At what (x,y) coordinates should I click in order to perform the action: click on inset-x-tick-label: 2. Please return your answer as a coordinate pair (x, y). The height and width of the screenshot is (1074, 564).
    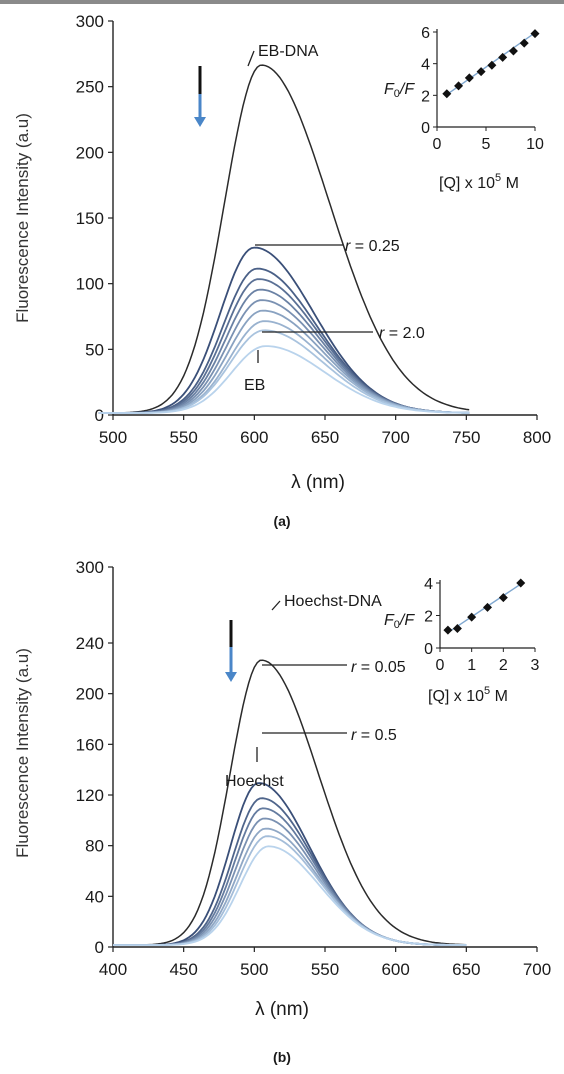
    Looking at the image, I should click on (503, 665).